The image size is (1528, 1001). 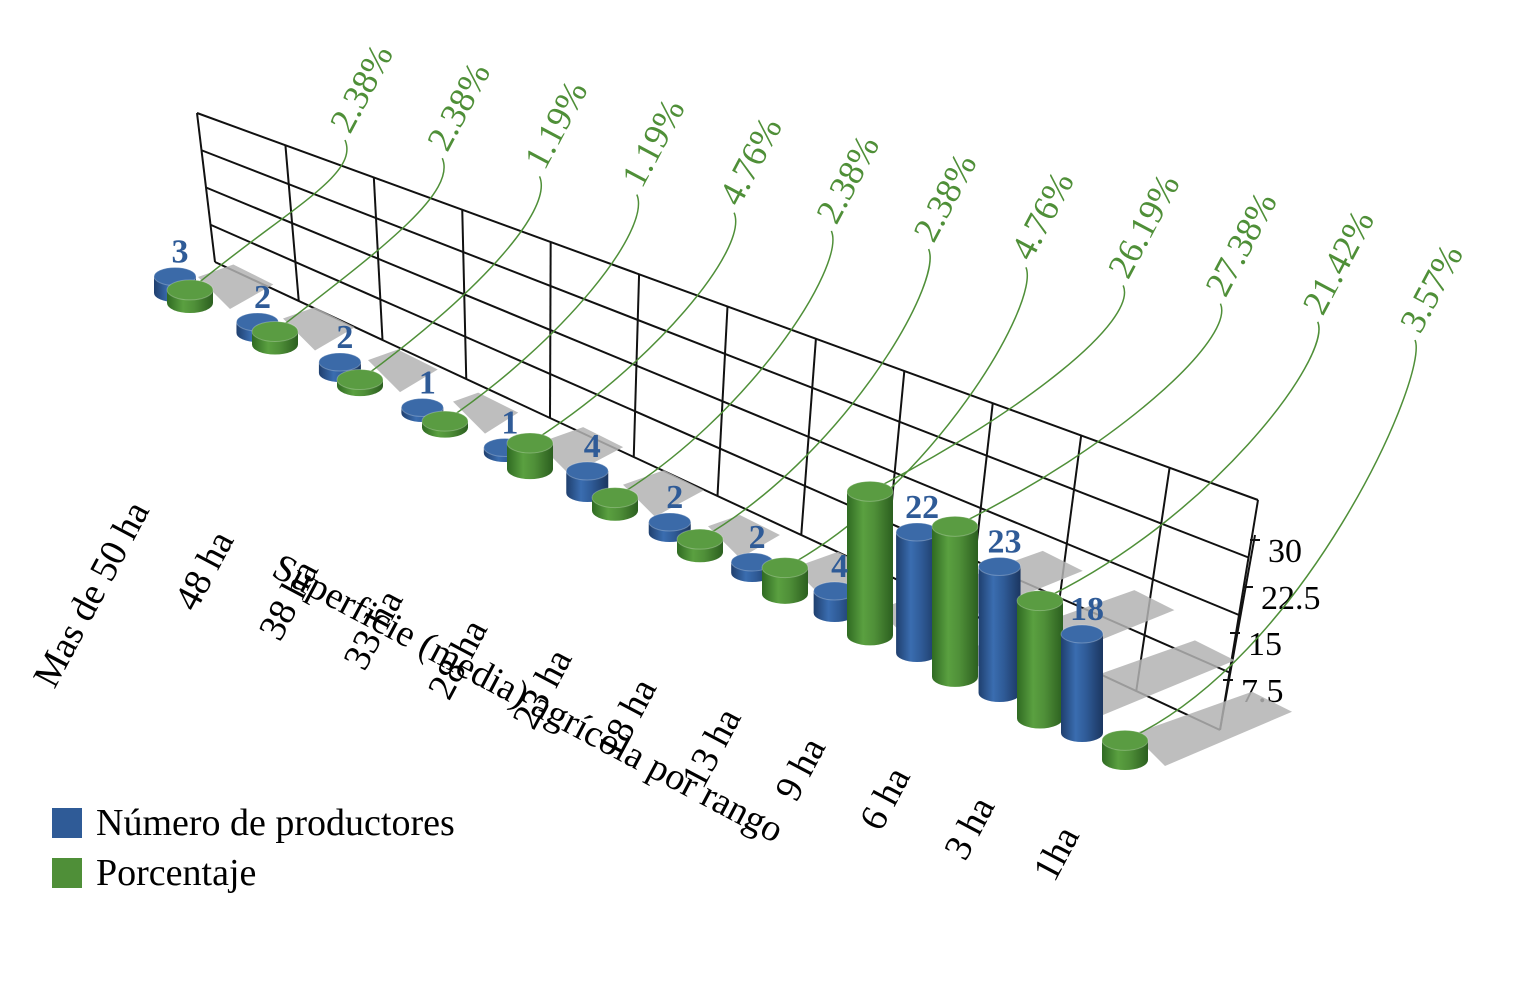 I want to click on category-label: 1ha, so click(x=1056, y=853).